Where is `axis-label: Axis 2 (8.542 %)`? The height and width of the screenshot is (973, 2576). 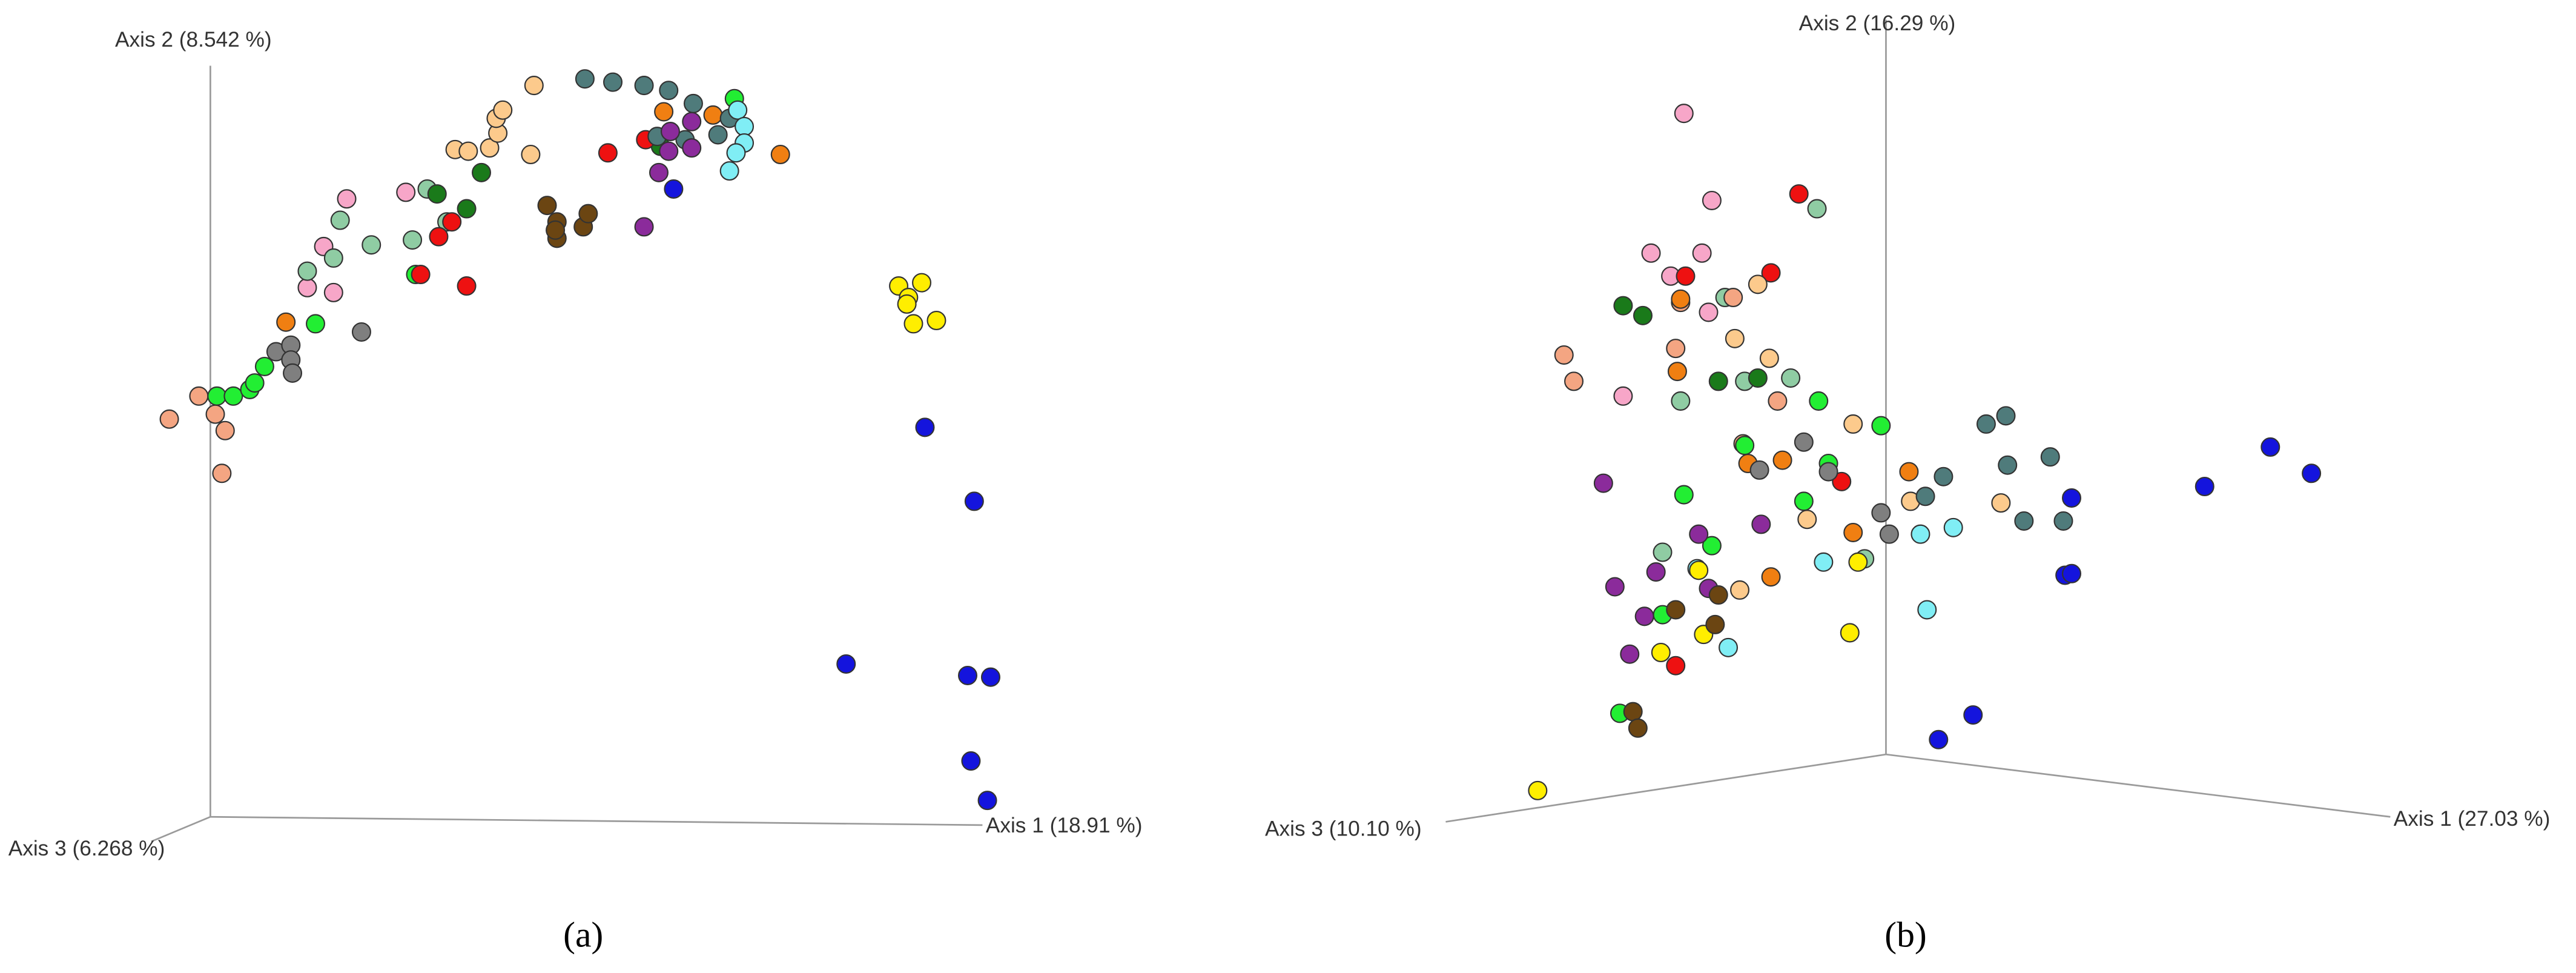
axis-label: Axis 2 (8.542 %) is located at coordinates (193, 39).